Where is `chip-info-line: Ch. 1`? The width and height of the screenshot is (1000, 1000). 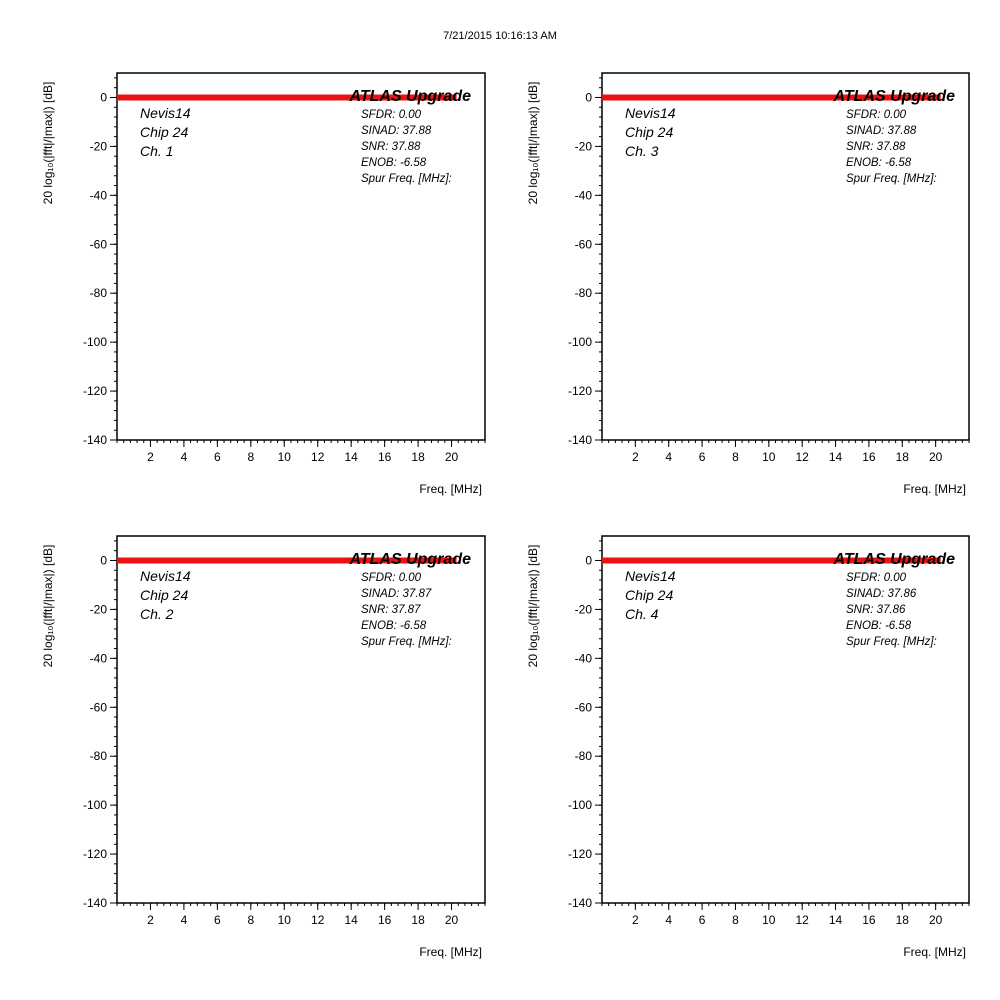 chip-info-line: Ch. 1 is located at coordinates (156, 151).